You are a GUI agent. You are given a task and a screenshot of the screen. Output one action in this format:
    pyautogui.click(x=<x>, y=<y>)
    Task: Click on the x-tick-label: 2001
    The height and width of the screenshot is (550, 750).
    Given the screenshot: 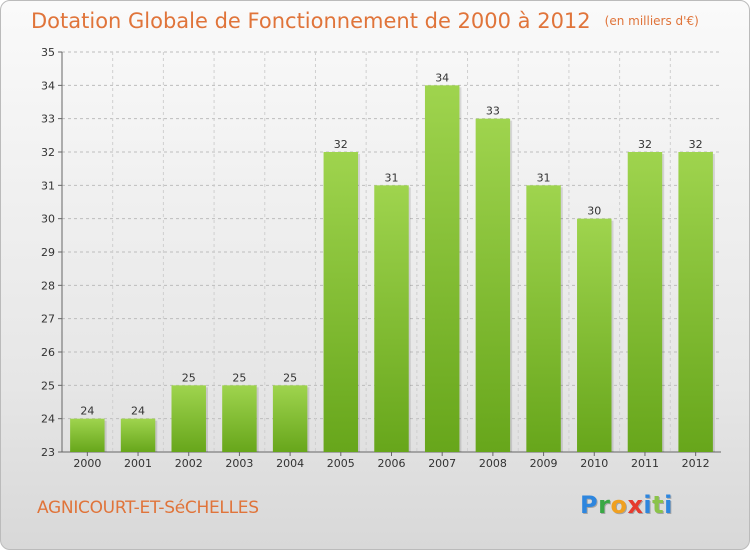 What is the action you would take?
    pyautogui.click(x=138, y=463)
    